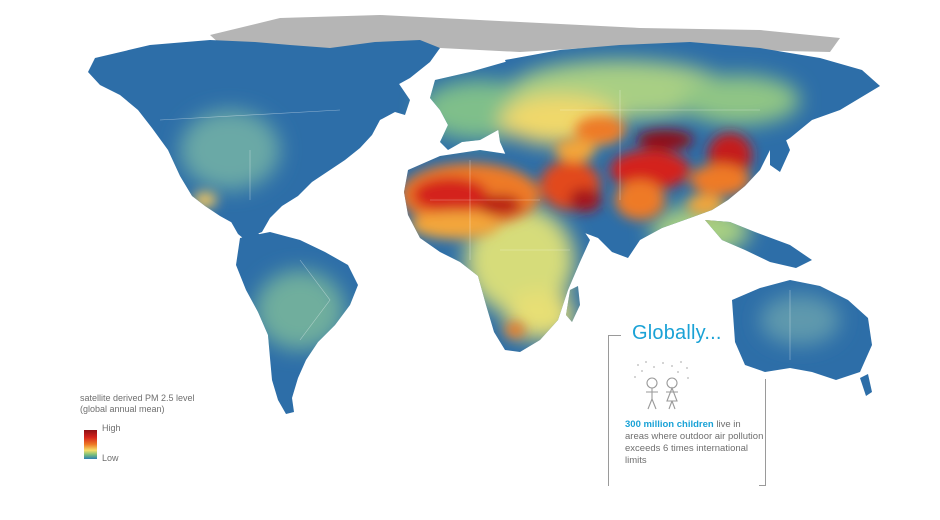  I want to click on legend-title-line1: satellite derived PM 2.5 level, so click(137, 398).